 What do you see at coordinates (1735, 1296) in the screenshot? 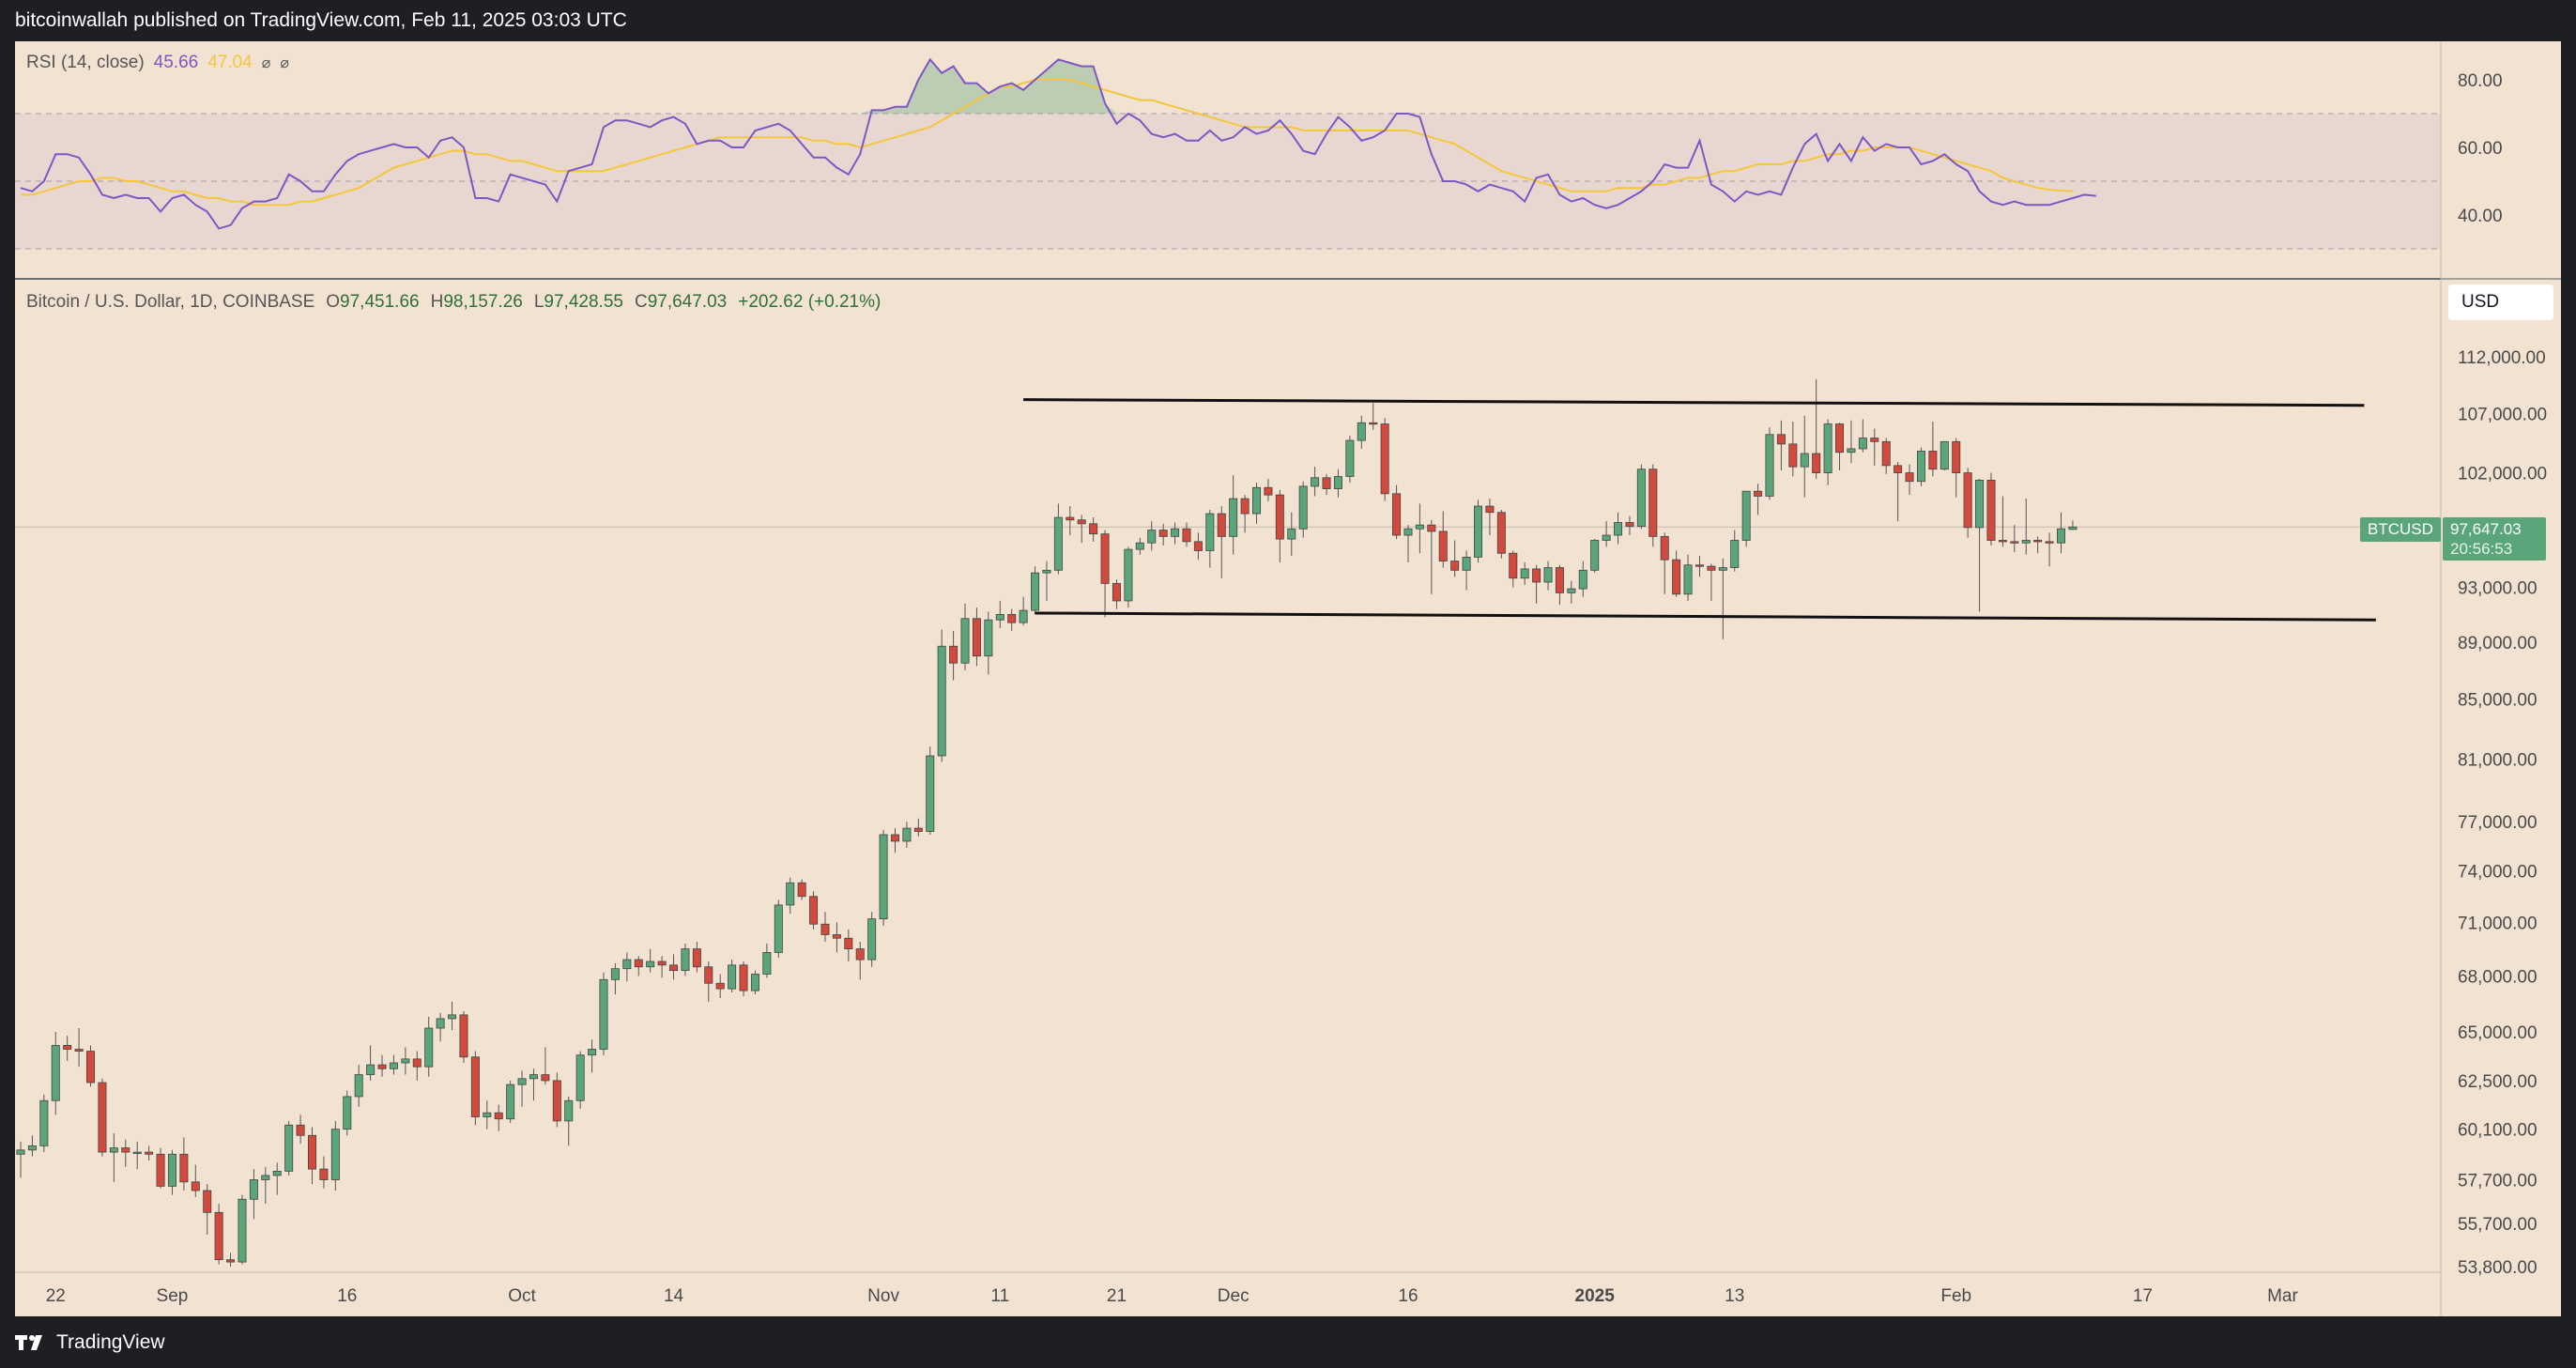
I see `time-axis-tick: 13` at bounding box center [1735, 1296].